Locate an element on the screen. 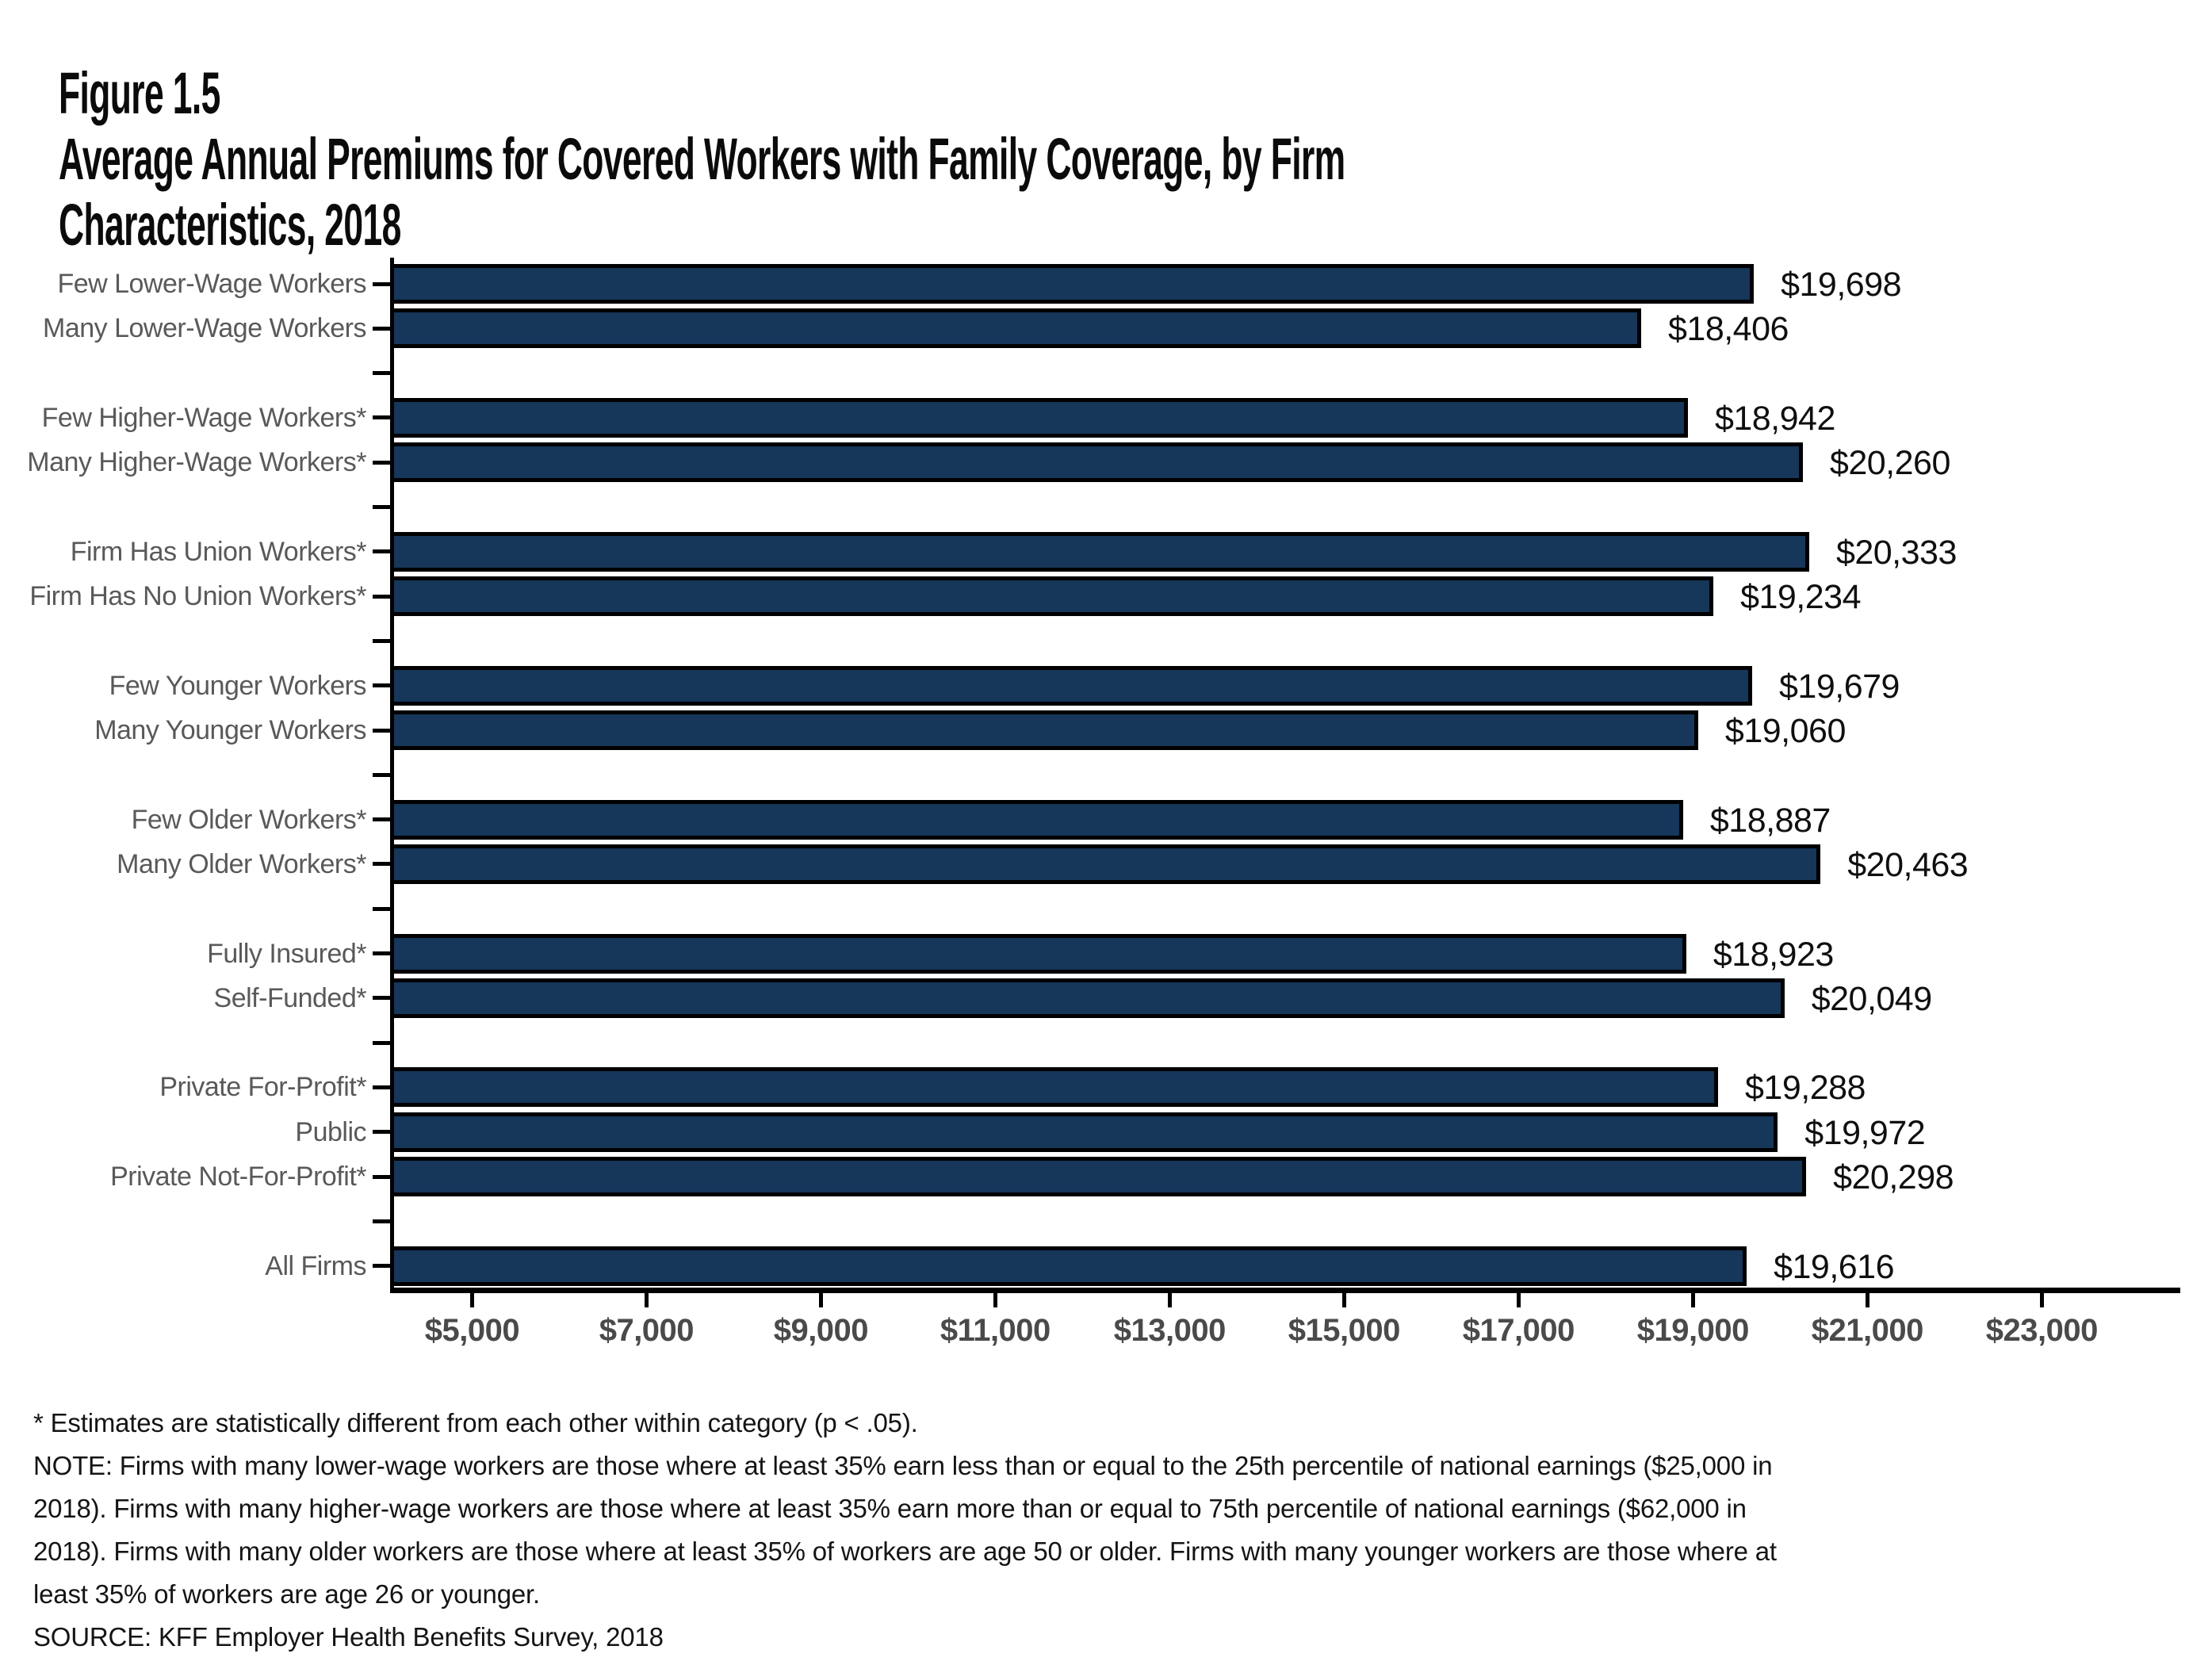 The width and height of the screenshot is (2212, 1665). x-axis-tick-label: $7,000 is located at coordinates (647, 1330).